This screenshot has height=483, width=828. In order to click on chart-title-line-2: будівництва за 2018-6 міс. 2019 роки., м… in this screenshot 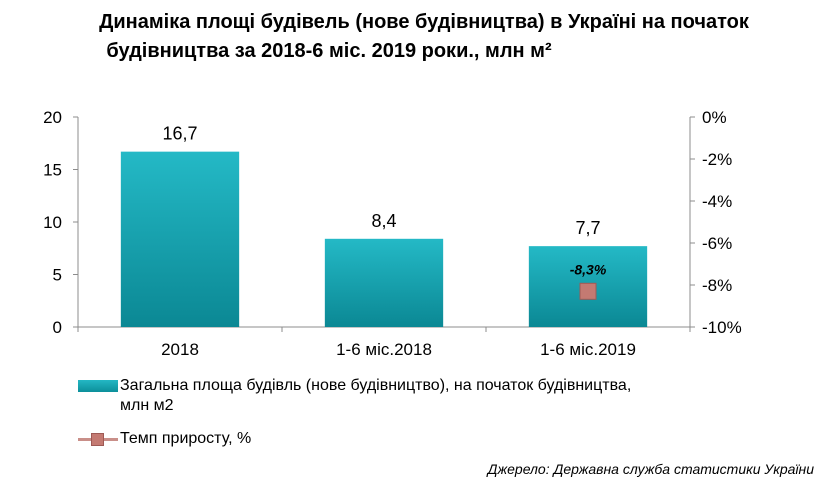, I will do `click(329, 51)`.